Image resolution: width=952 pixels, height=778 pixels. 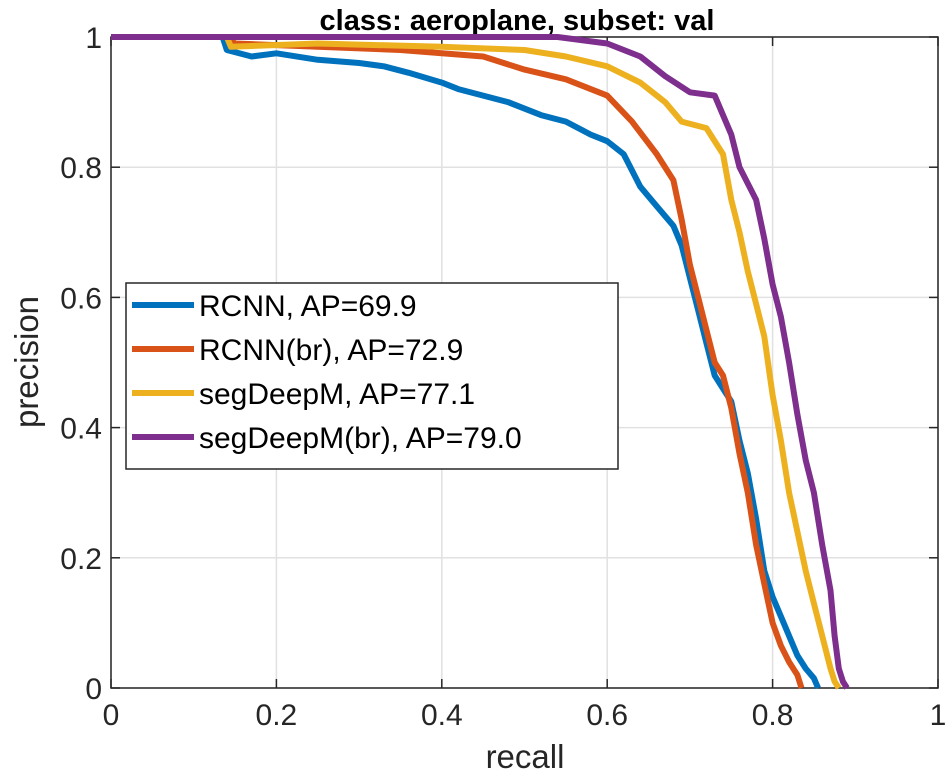 I want to click on x-tick-label: 0.2, so click(x=277, y=715).